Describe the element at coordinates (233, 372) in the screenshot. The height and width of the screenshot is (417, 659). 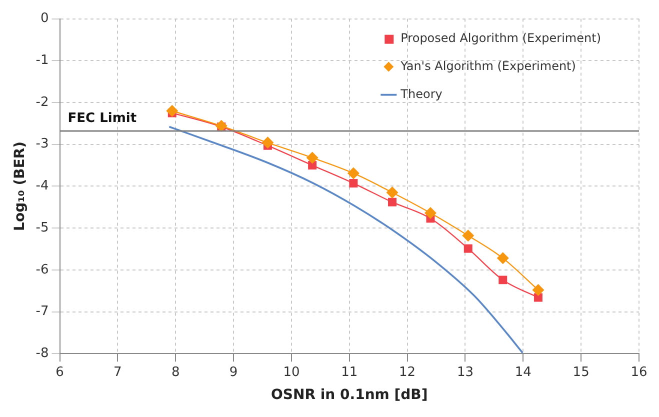
I see `x-tick-label: 9` at that location.